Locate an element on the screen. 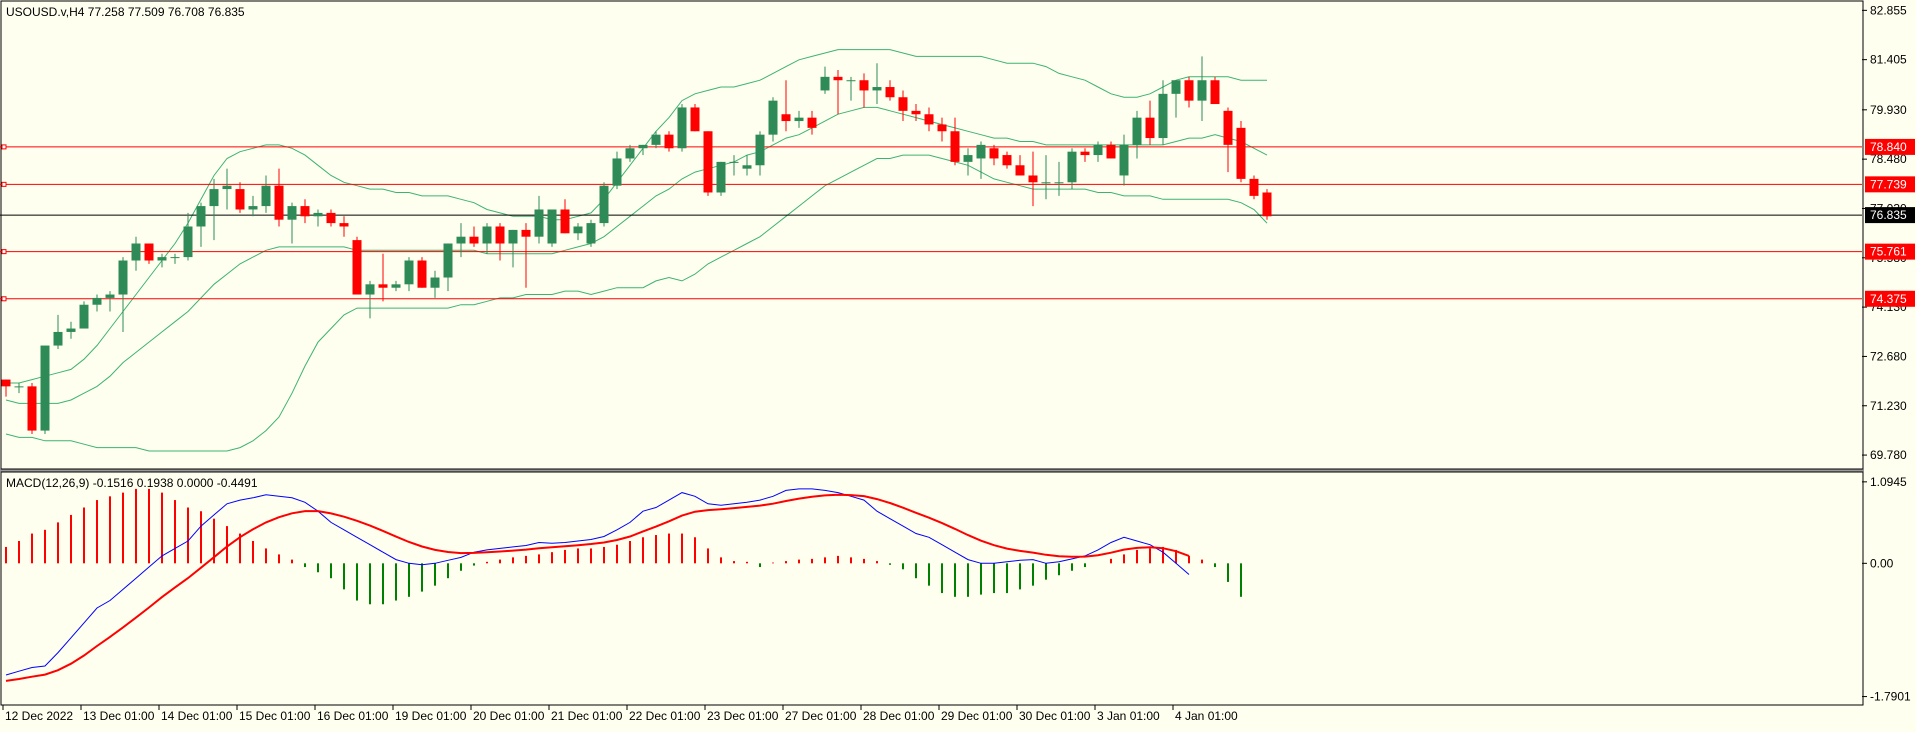  time-tick-label: 20 Dec 01:00 is located at coordinates (509, 716).